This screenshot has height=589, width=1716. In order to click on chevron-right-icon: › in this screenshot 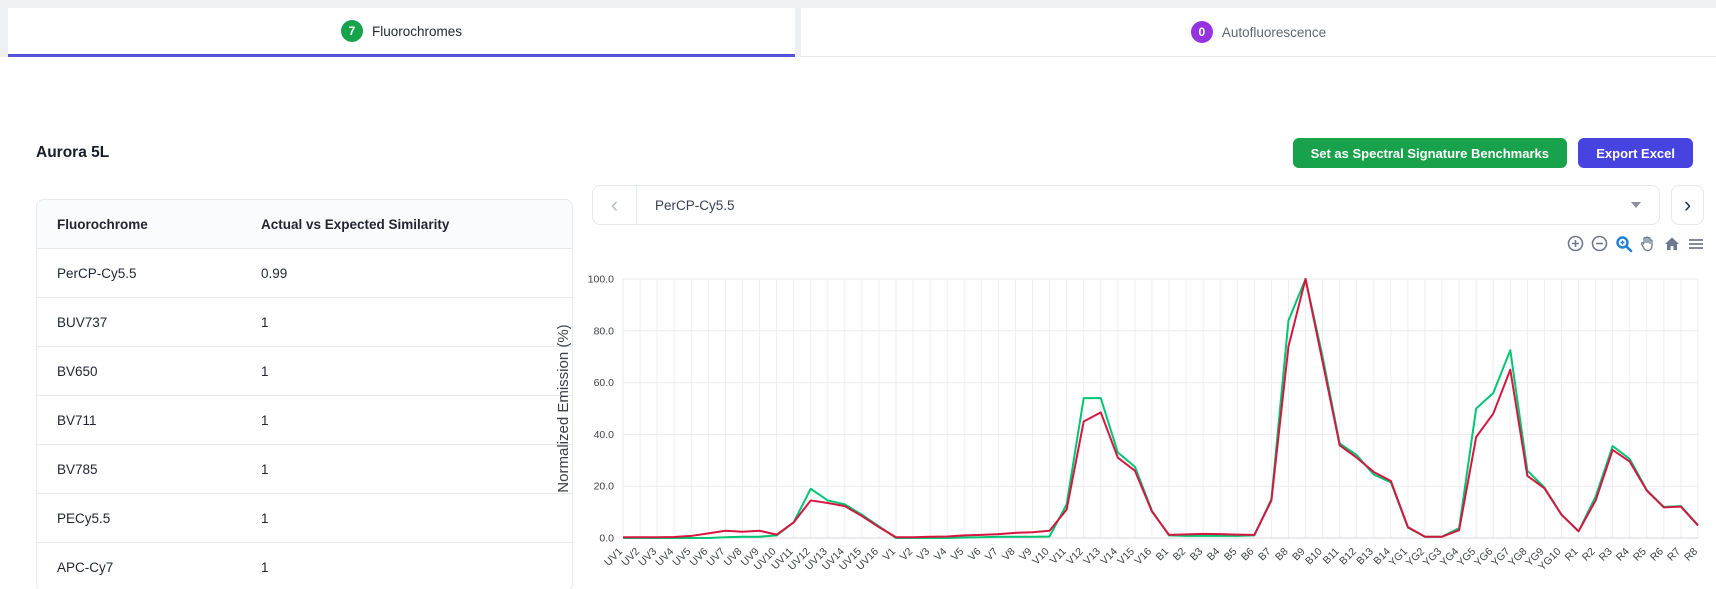, I will do `click(1687, 204)`.